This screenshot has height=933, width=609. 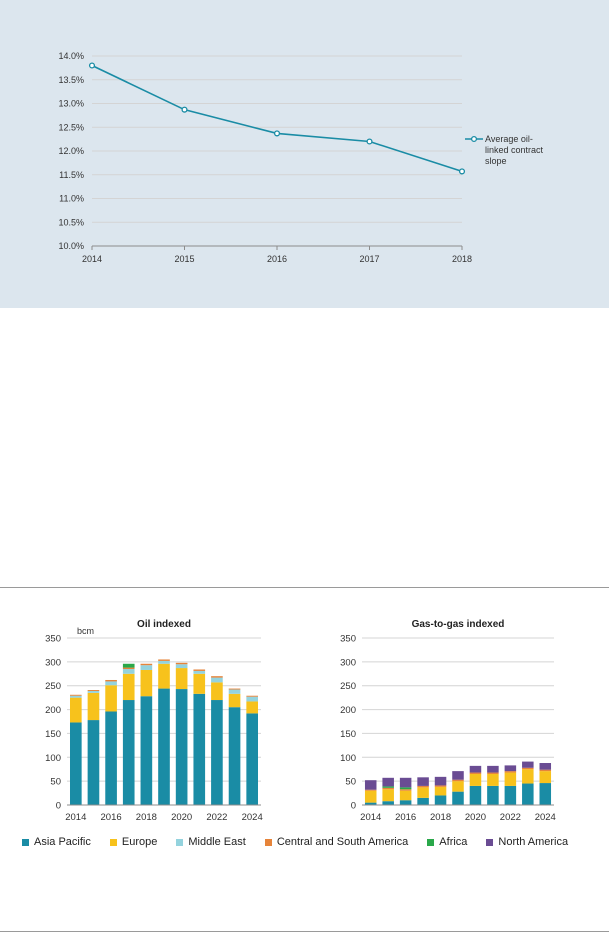 What do you see at coordinates (71, 127) in the screenshot?
I see `y-tick-label: 12.5%` at bounding box center [71, 127].